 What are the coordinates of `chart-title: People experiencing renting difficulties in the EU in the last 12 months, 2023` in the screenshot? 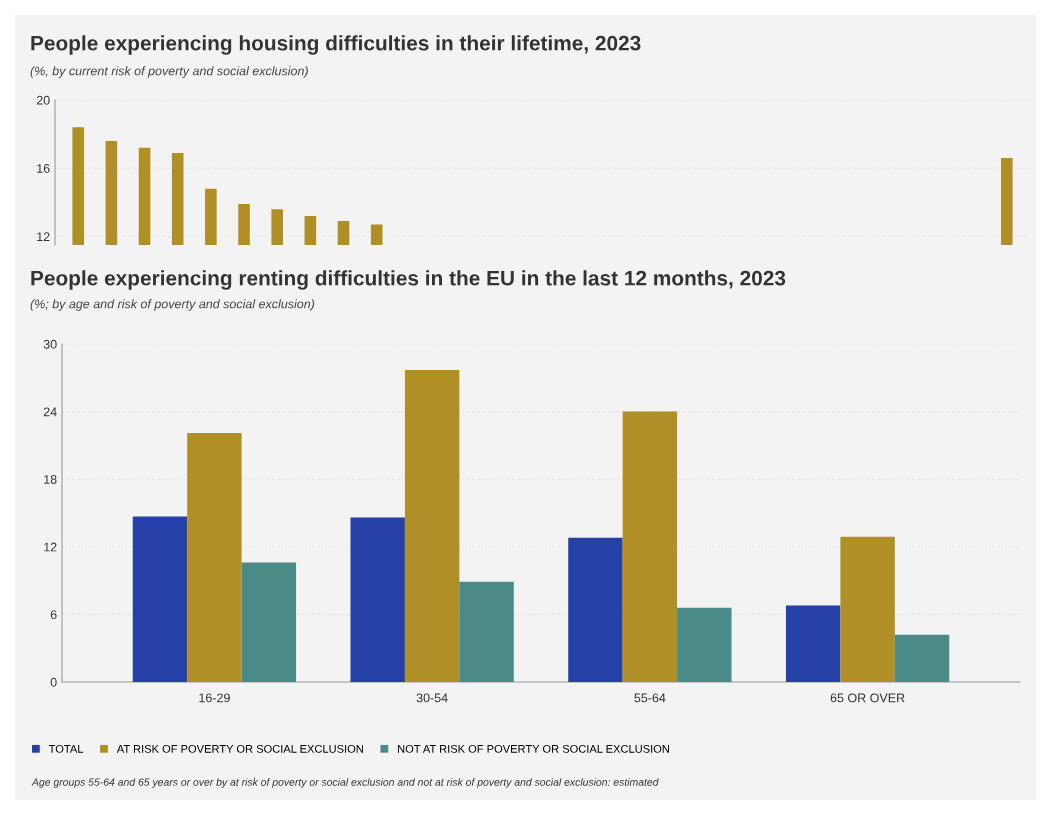 It's located at (408, 280).